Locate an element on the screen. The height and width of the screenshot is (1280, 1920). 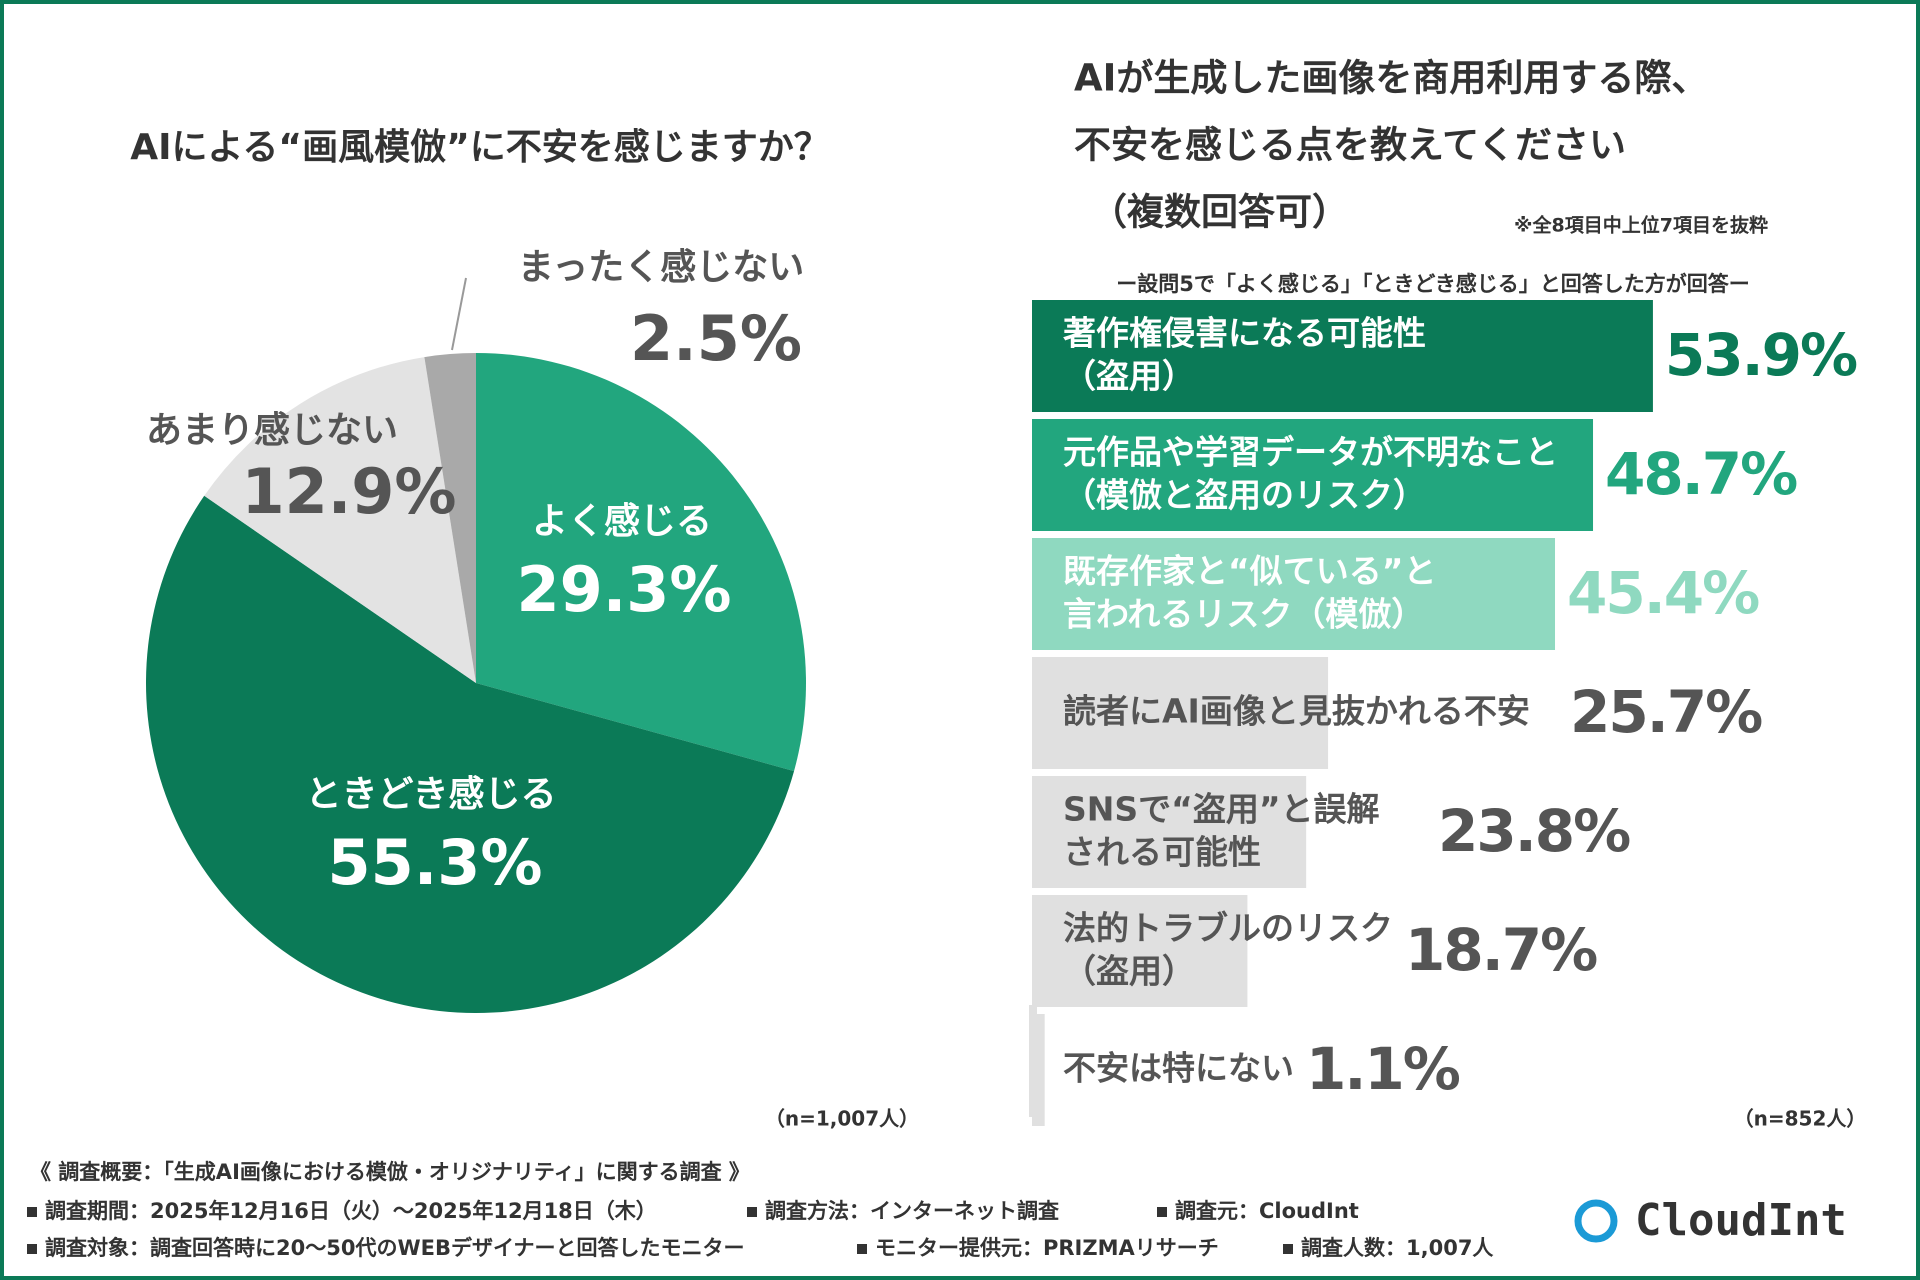
bar-label: 元作品や学習データが不明なこと is located at coordinates (1310, 452).